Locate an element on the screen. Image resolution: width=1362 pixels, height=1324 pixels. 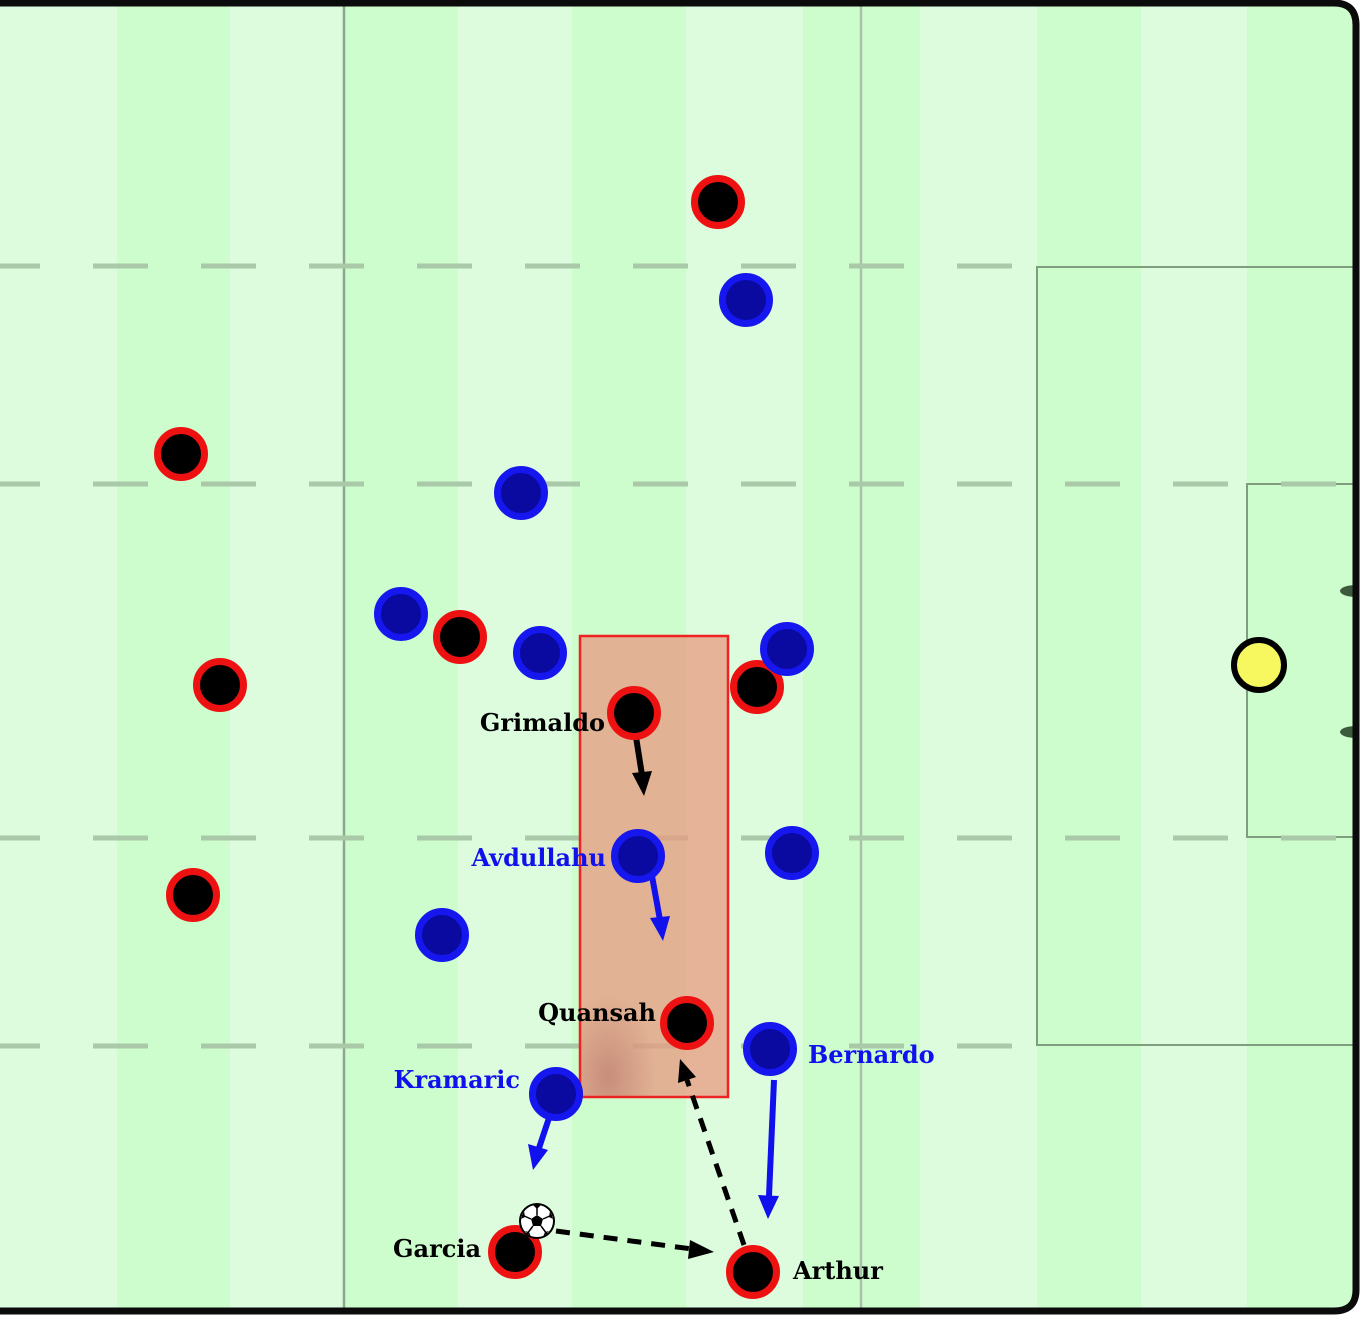
avdullahu-arrowhead is located at coordinates (660, 928).